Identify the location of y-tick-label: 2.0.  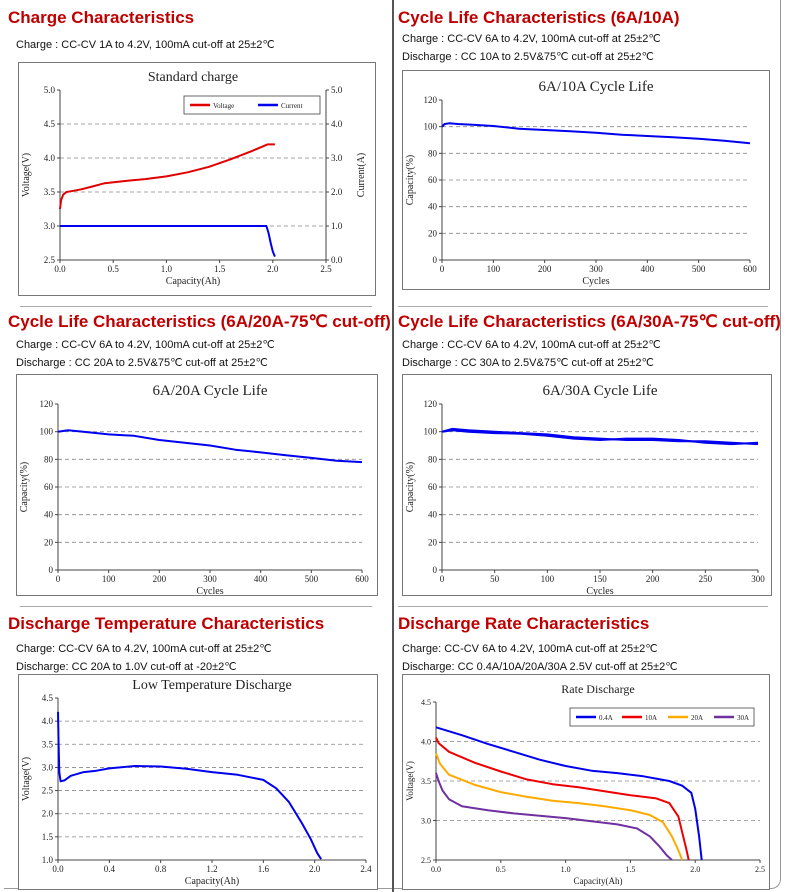
(48, 814).